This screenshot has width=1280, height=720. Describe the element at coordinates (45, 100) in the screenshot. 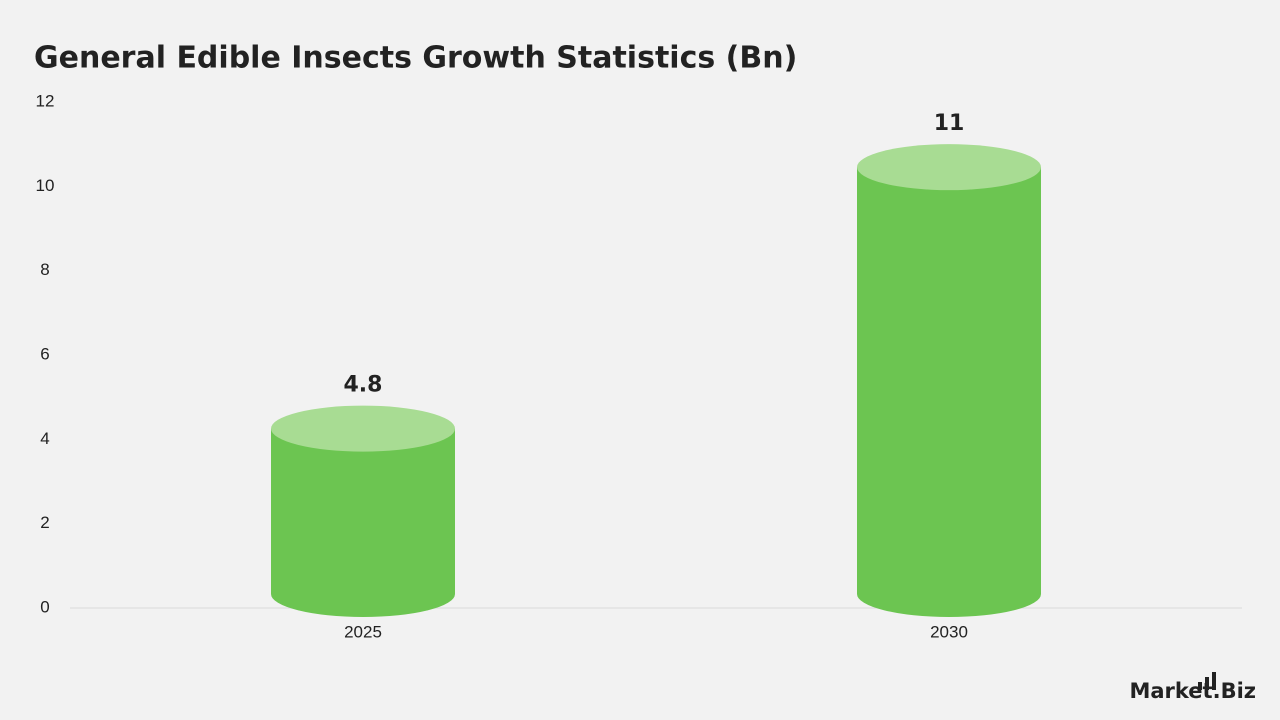

I see `y-tick-label: 12` at that location.